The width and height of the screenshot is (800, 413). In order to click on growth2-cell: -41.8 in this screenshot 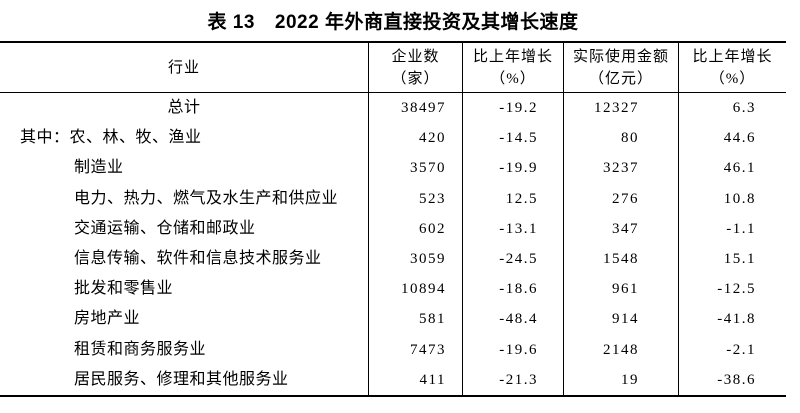, I will do `click(732, 319)`.